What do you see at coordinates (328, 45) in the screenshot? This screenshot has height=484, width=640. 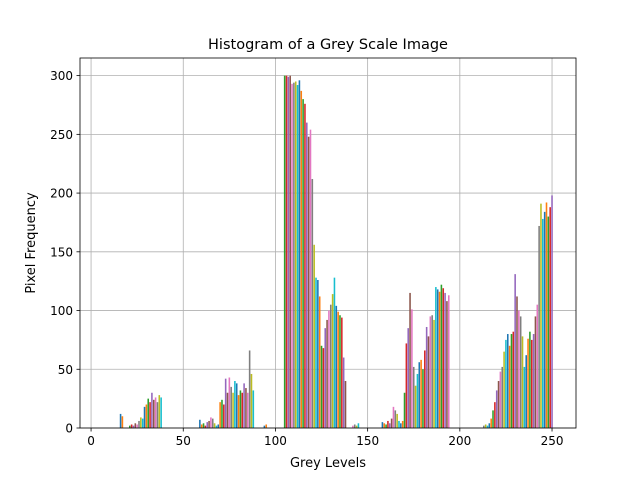 I see `chart-title: Histogram of a Grey Scale Image` at bounding box center [328, 45].